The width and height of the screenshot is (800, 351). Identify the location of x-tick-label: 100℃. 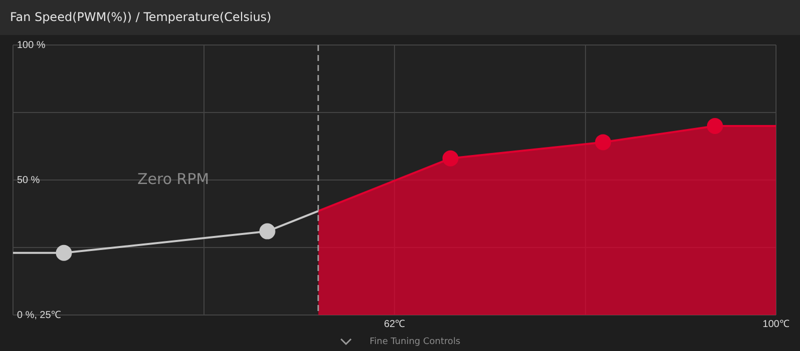
(776, 324).